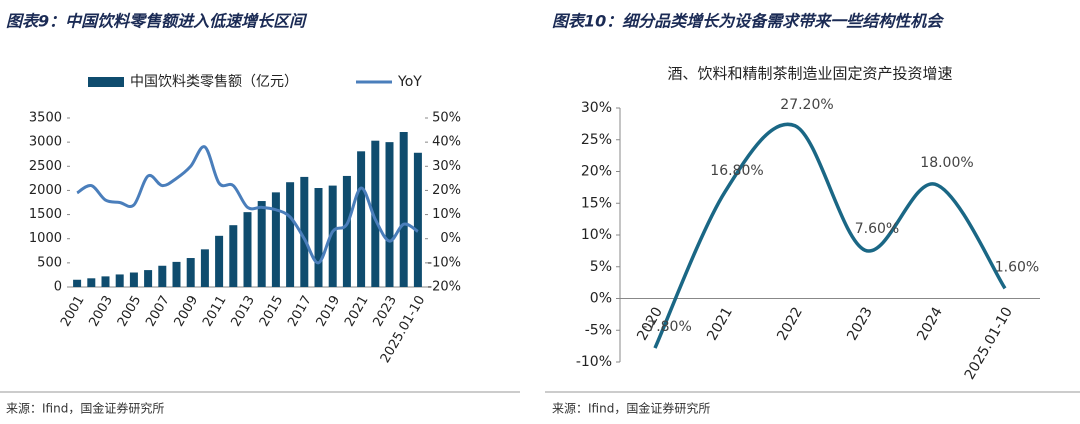 The height and width of the screenshot is (424, 1080). What do you see at coordinates (596, 108) in the screenshot?
I see `y-tick-label: 30%` at bounding box center [596, 108].